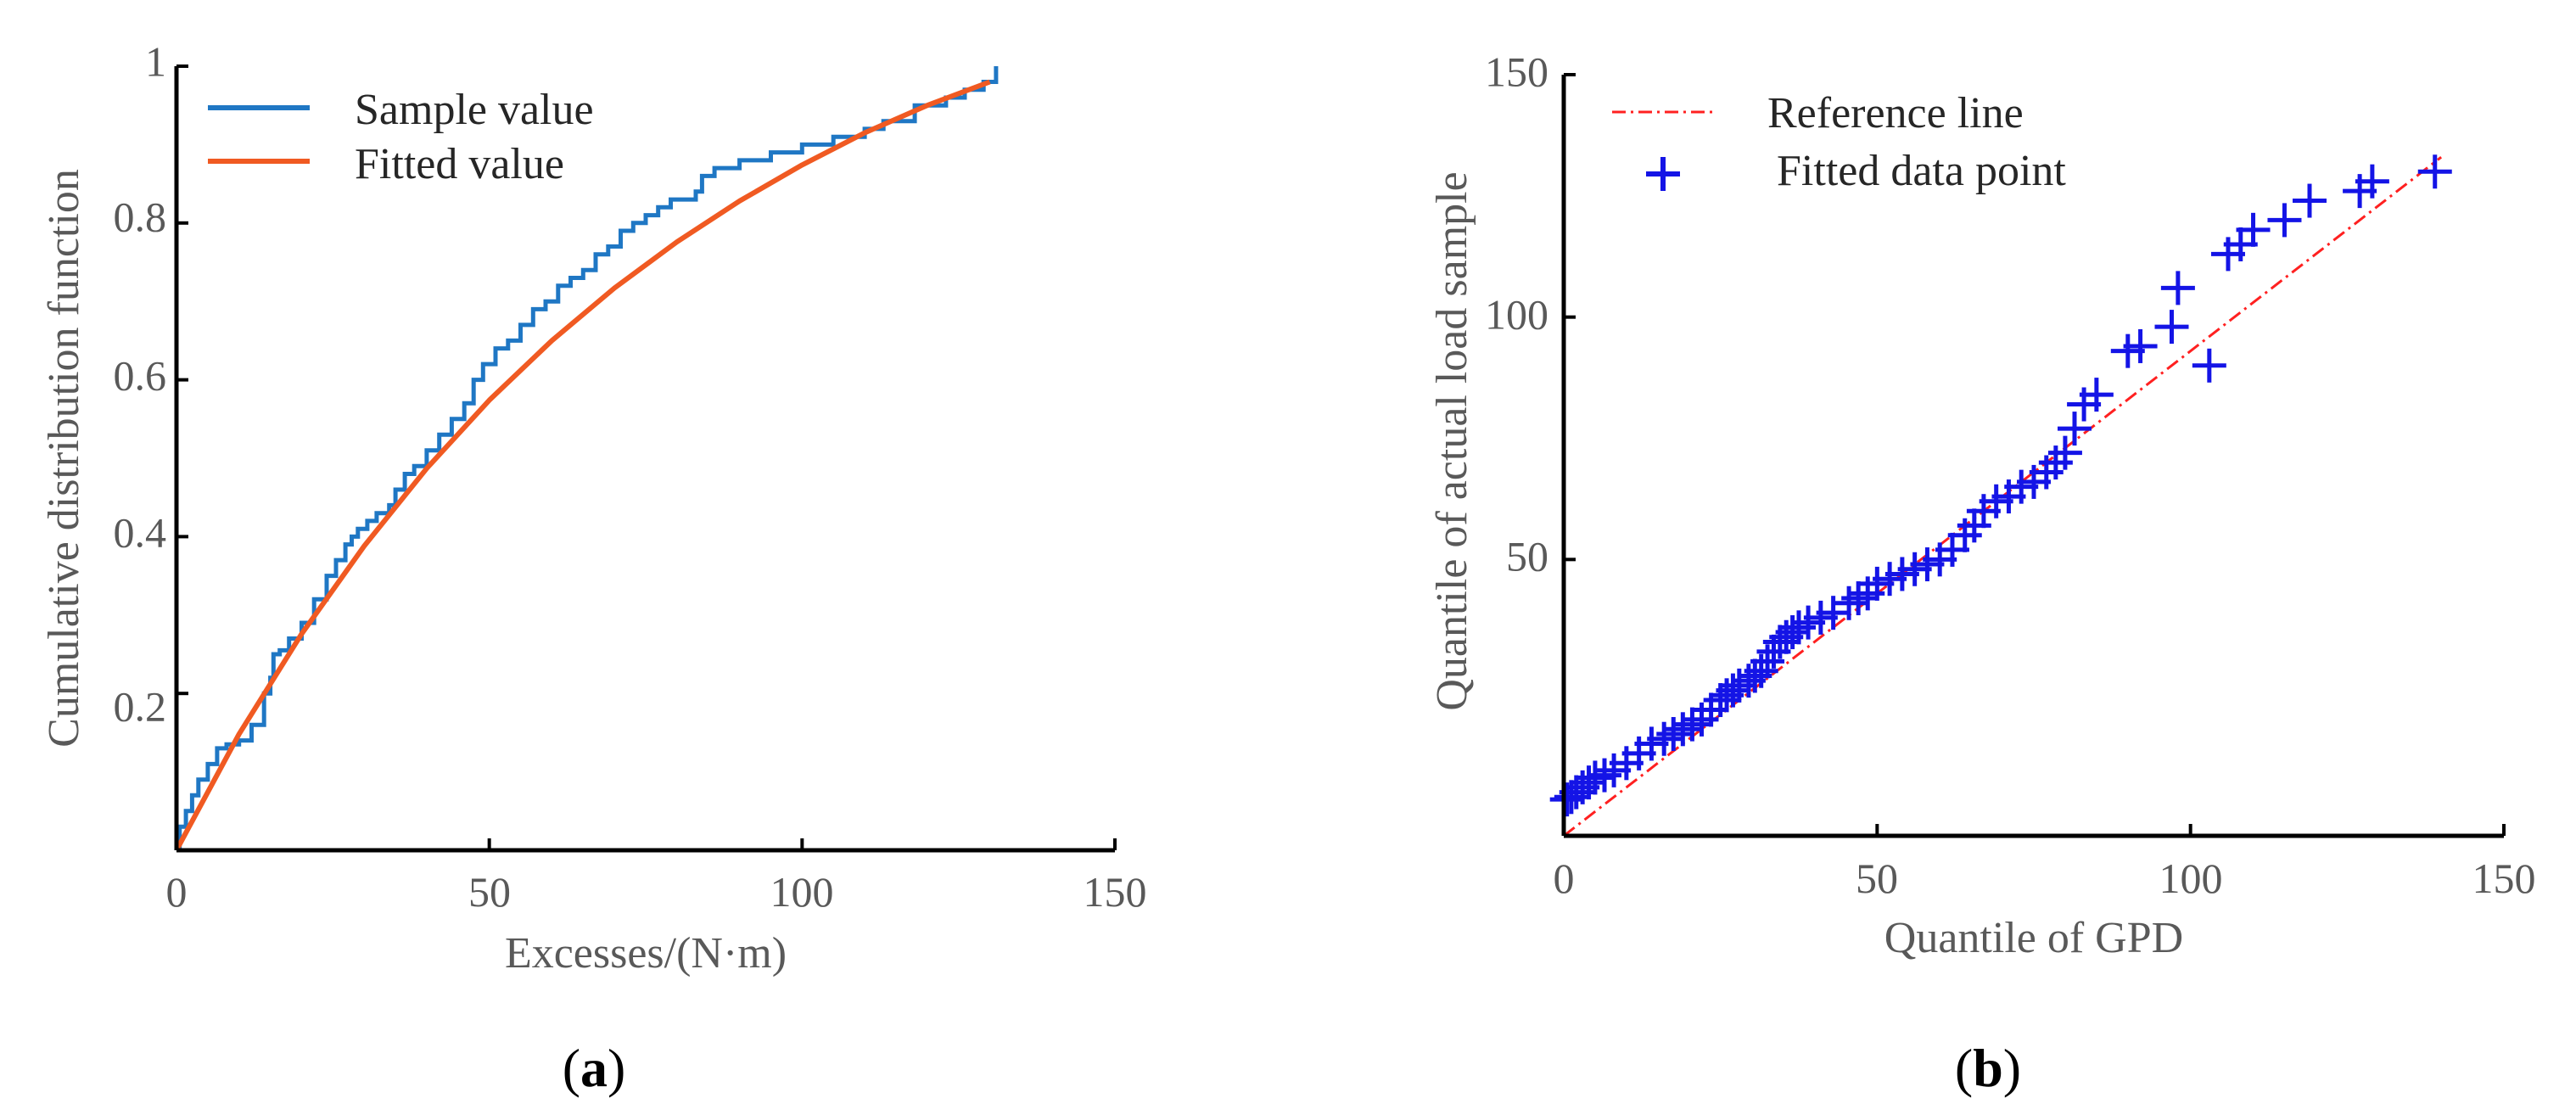 This screenshot has height=1115, width=2576. What do you see at coordinates (2033, 938) in the screenshot?
I see `panel-b-x-axis-title: Quantile of GPD` at bounding box center [2033, 938].